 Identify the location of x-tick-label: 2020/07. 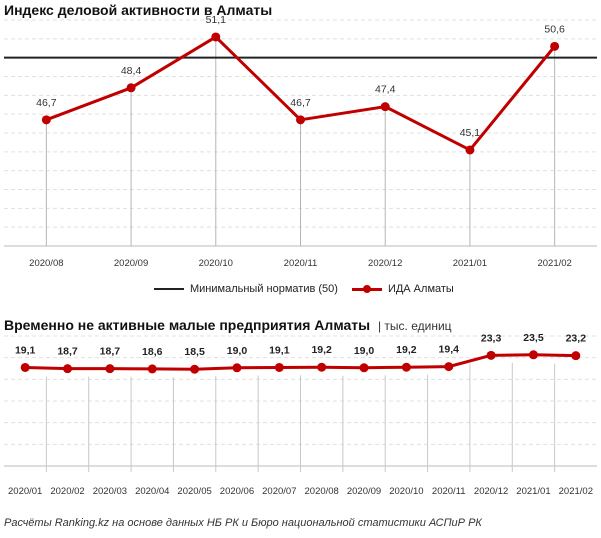
(279, 491).